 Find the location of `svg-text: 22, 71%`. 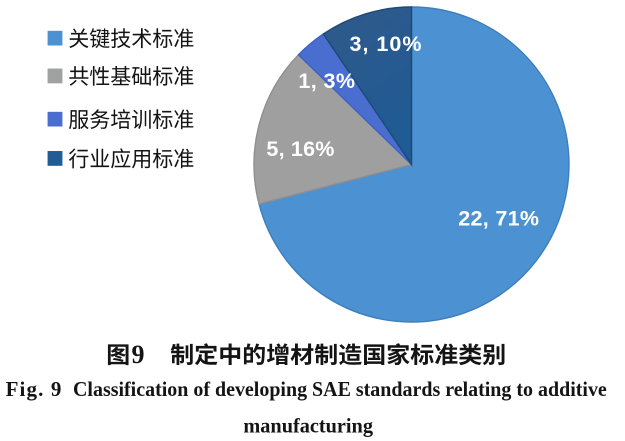

svg-text: 22, 71% is located at coordinates (498, 219).